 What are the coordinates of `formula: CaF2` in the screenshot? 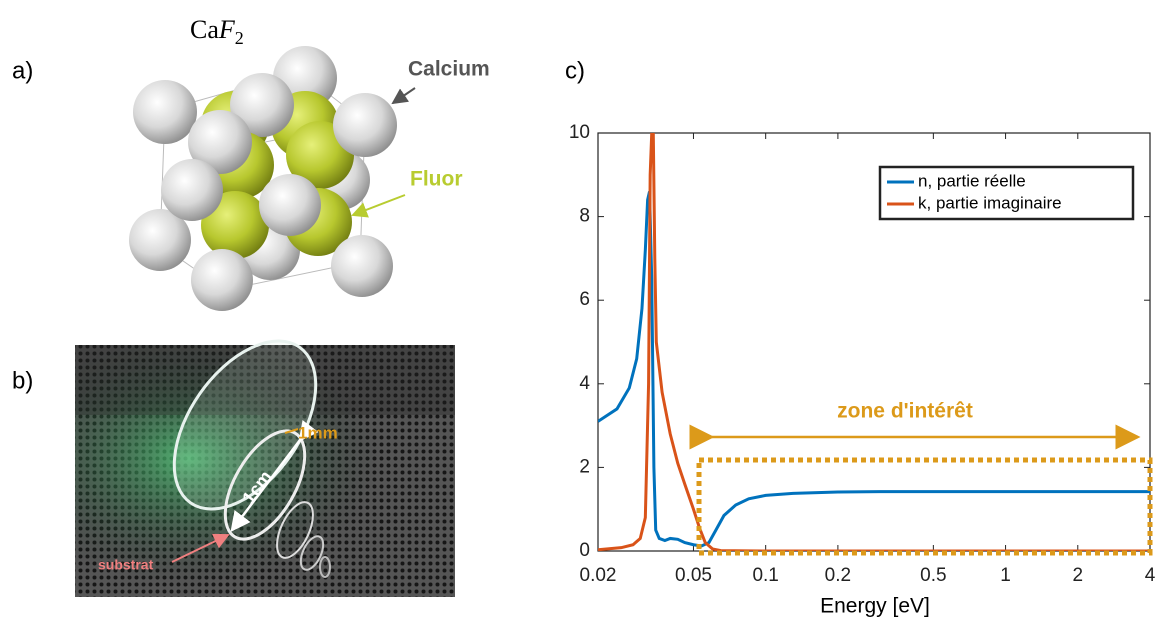 It's located at (217, 31).